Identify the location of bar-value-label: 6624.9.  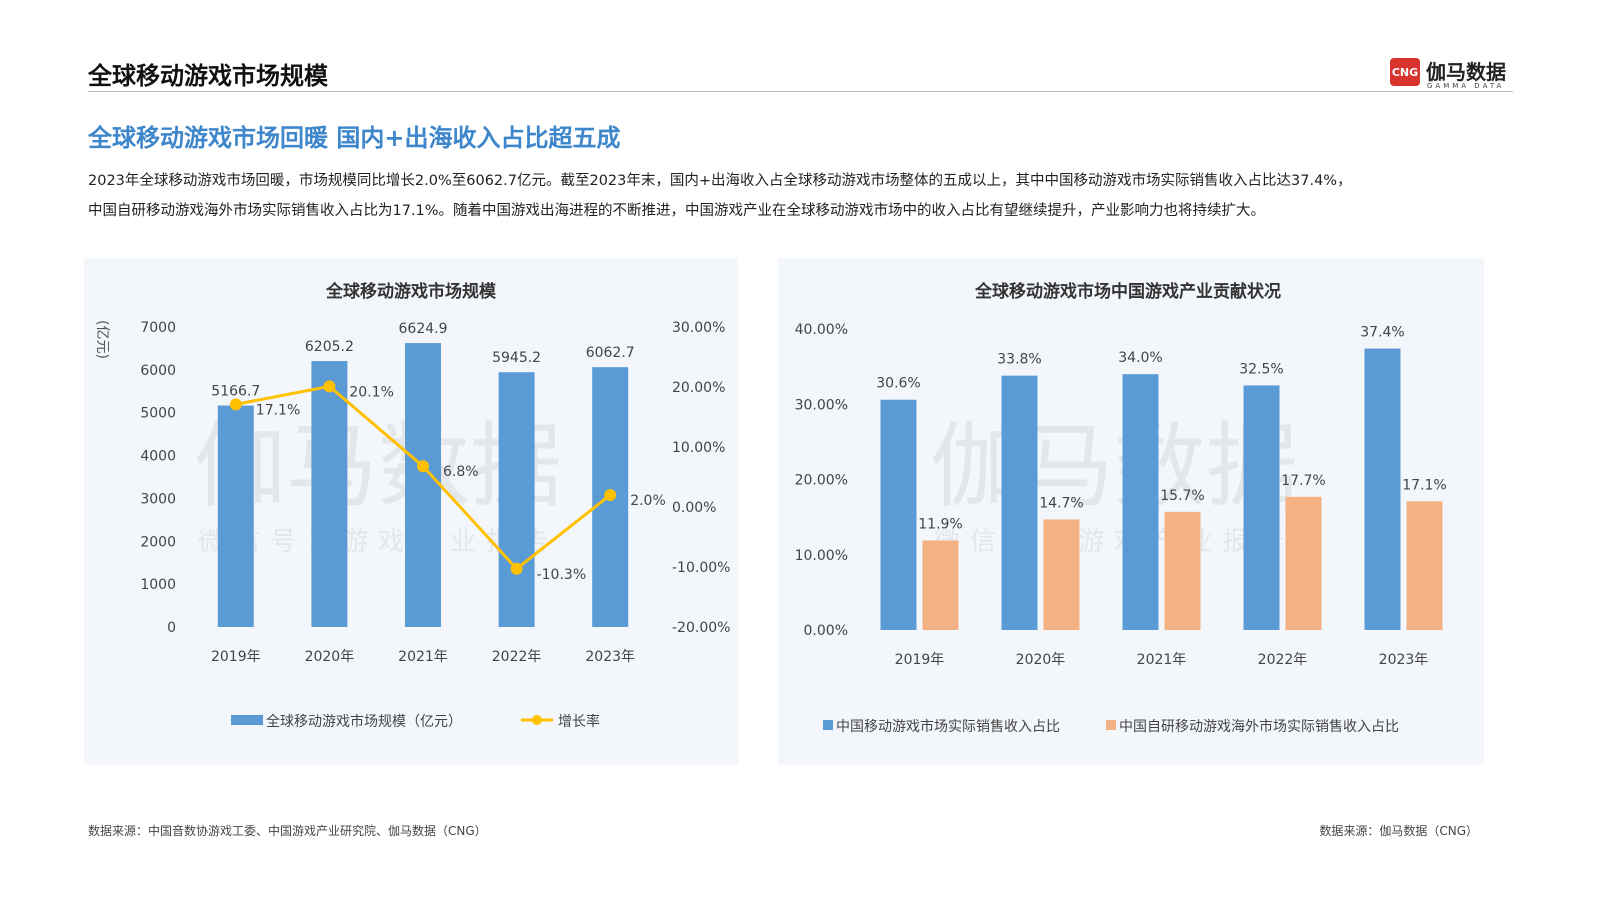
(423, 329).